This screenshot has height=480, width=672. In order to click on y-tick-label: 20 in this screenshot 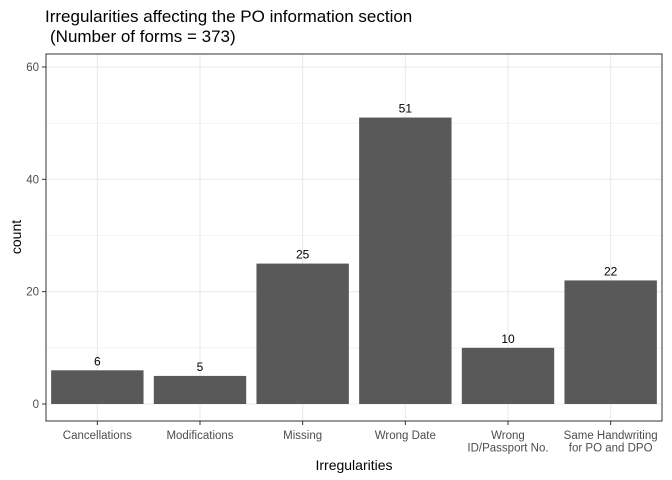, I will do `click(32, 293)`.